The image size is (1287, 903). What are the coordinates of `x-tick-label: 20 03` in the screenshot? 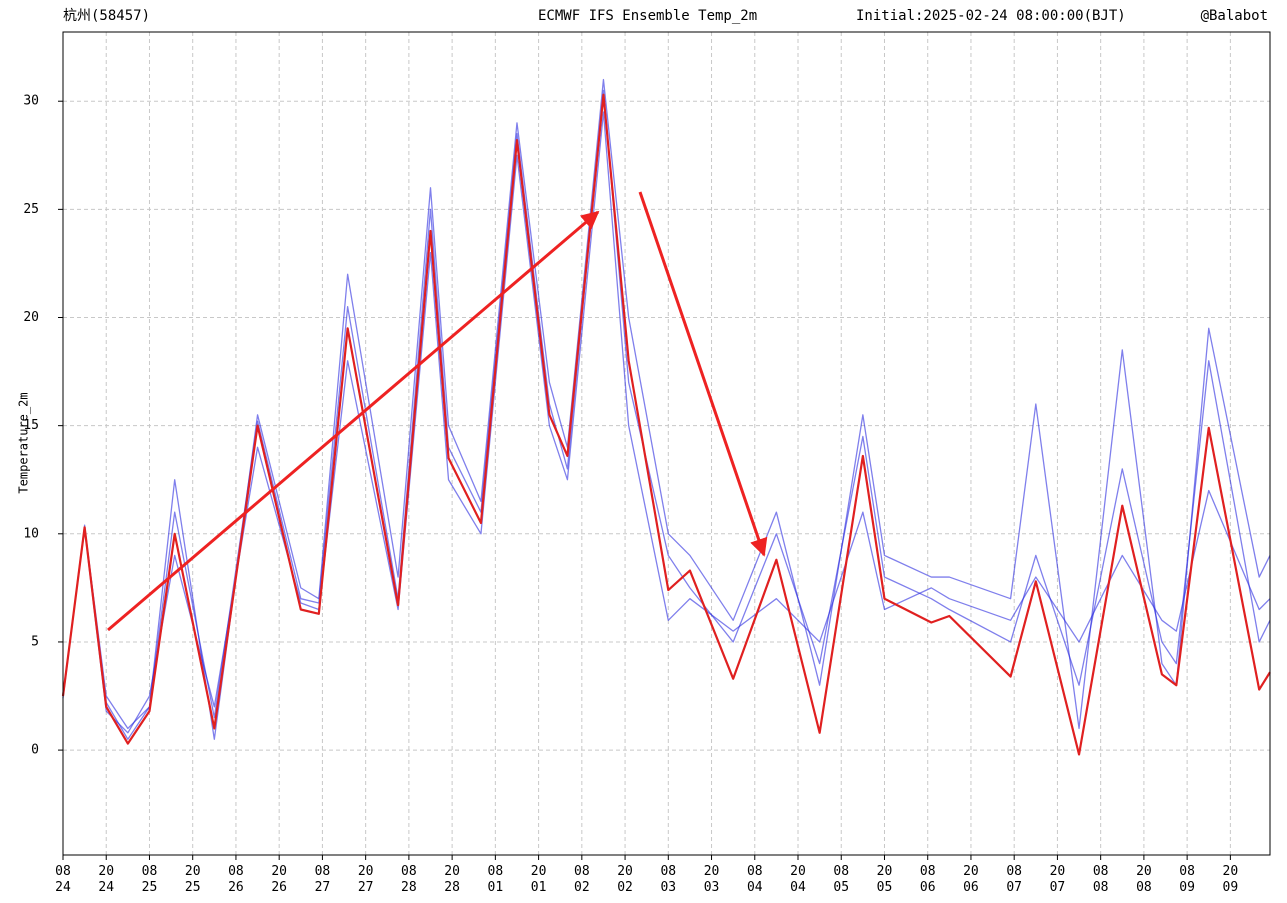 It's located at (712, 879).